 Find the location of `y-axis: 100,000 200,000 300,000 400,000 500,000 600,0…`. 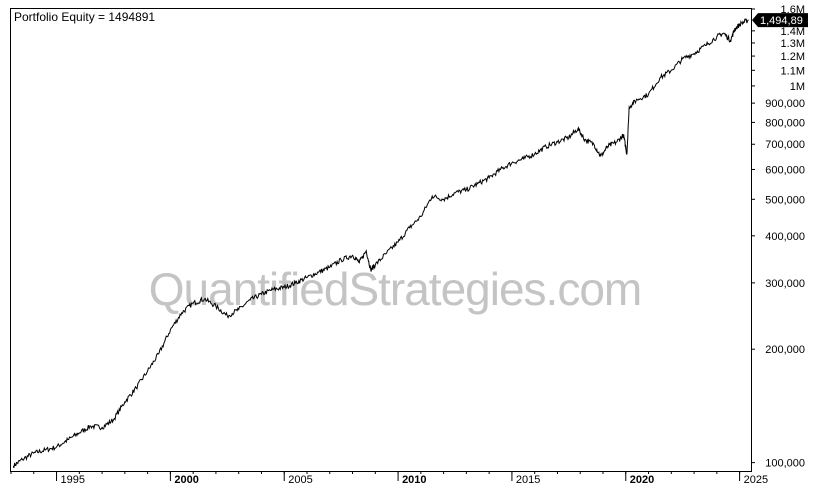

y-axis: 100,000 200,000 300,000 400,000 500,000 600,0… is located at coordinates (778, 237).